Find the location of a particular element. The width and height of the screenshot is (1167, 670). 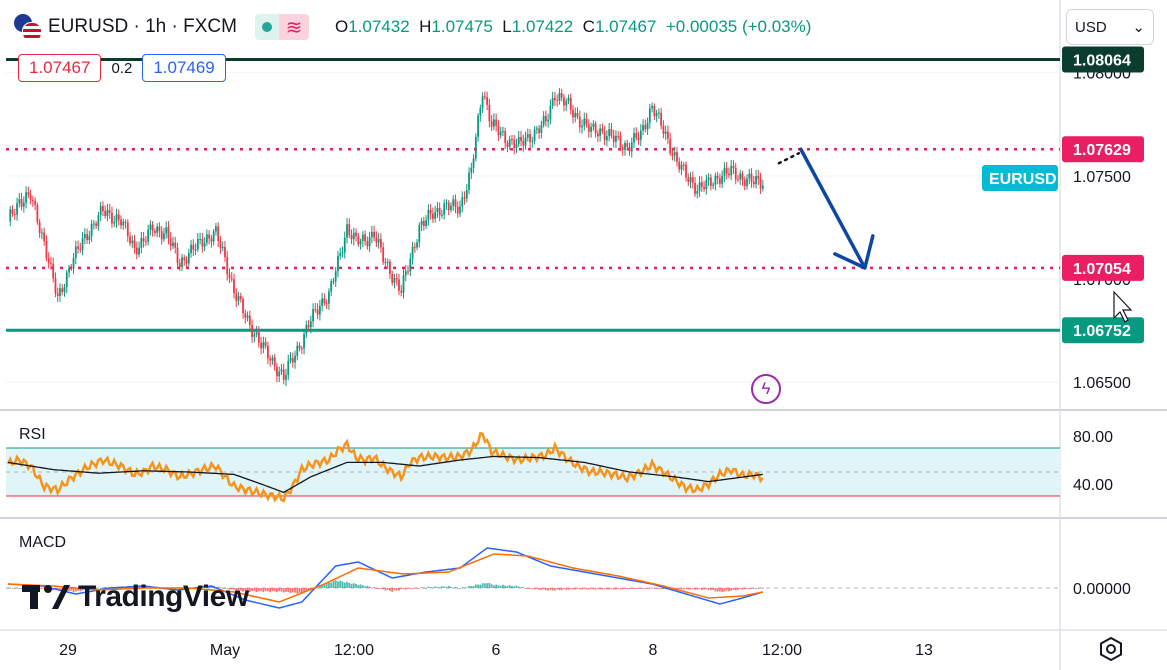

market-open-icon is located at coordinates (266, 27).